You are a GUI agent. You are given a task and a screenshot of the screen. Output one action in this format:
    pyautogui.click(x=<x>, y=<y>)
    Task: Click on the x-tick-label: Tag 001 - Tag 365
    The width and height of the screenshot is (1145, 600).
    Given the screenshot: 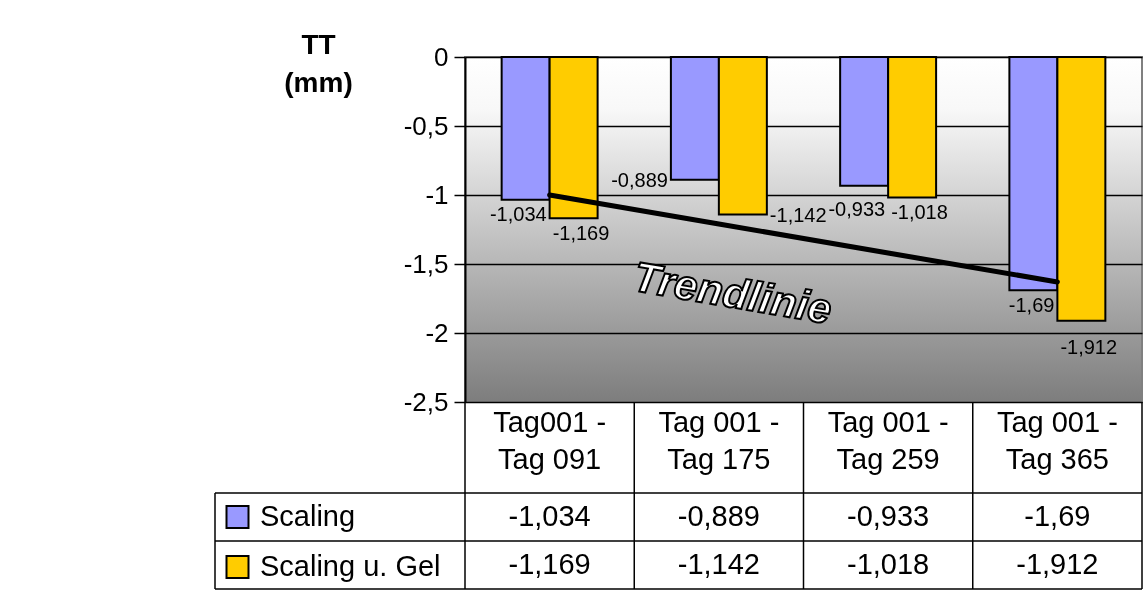 What is the action you would take?
    pyautogui.click(x=1057, y=440)
    